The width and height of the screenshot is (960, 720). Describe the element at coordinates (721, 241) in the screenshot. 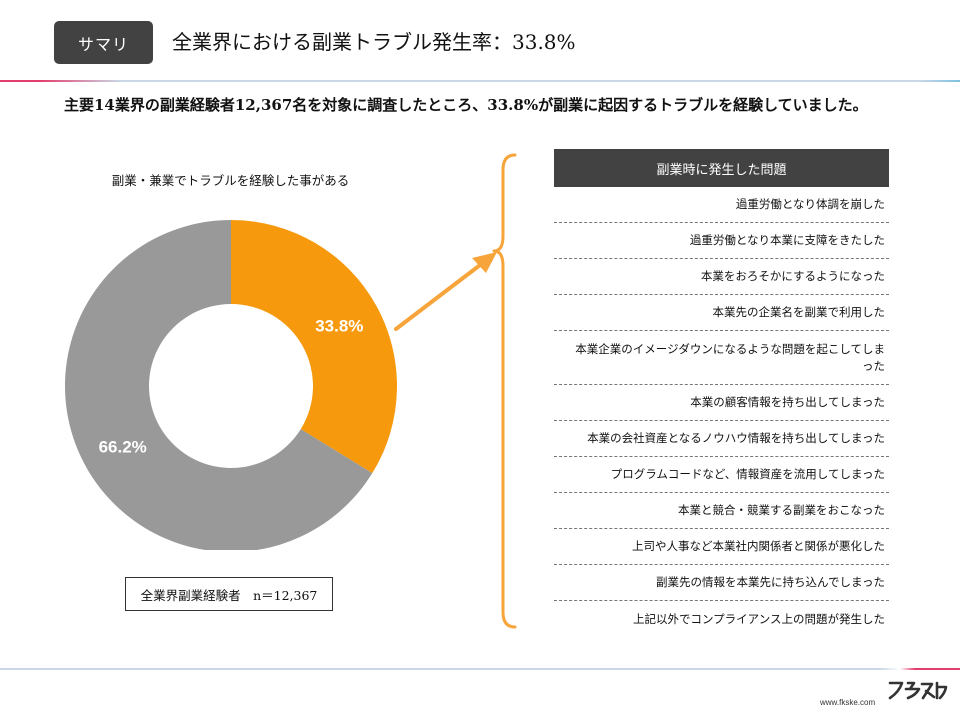

I see `table-row: 過重労働となり本業に支障をきたした` at that location.